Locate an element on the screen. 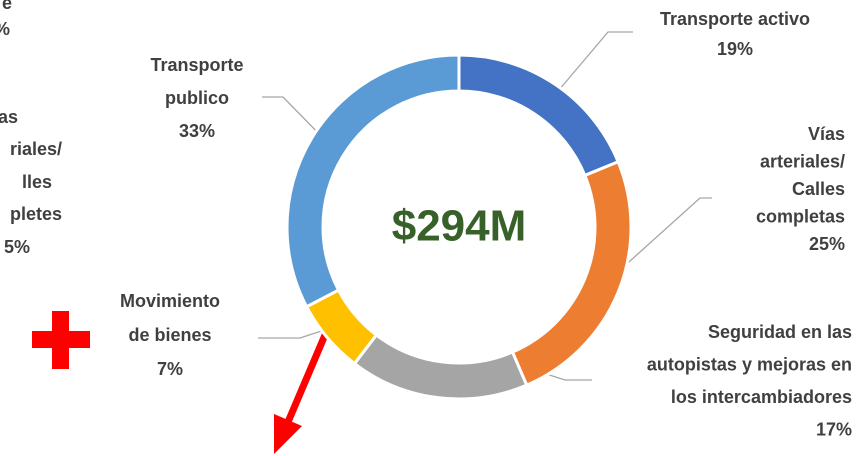 This screenshot has height=456, width=857. slice-label: completas is located at coordinates (800, 216).